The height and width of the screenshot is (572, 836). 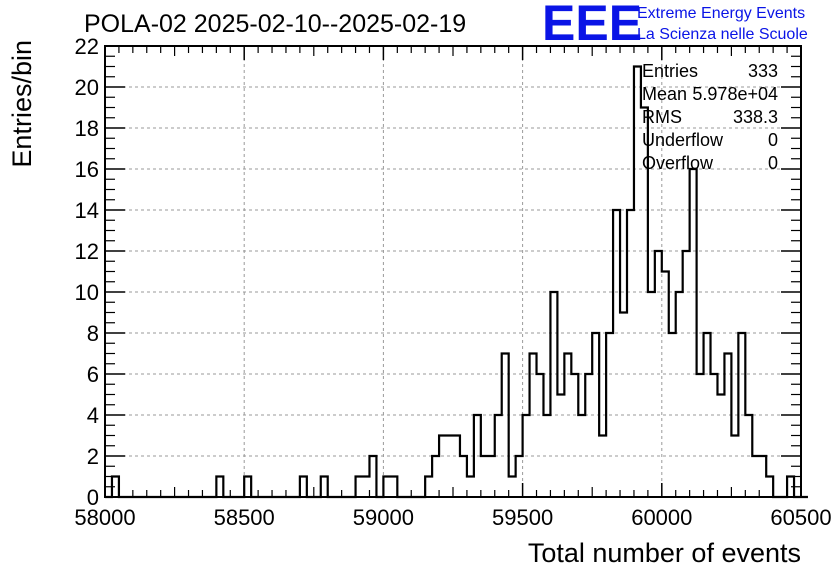 I want to click on chart-title: POLA-02 2025-02-10--2025-02-19, so click(x=275, y=24).